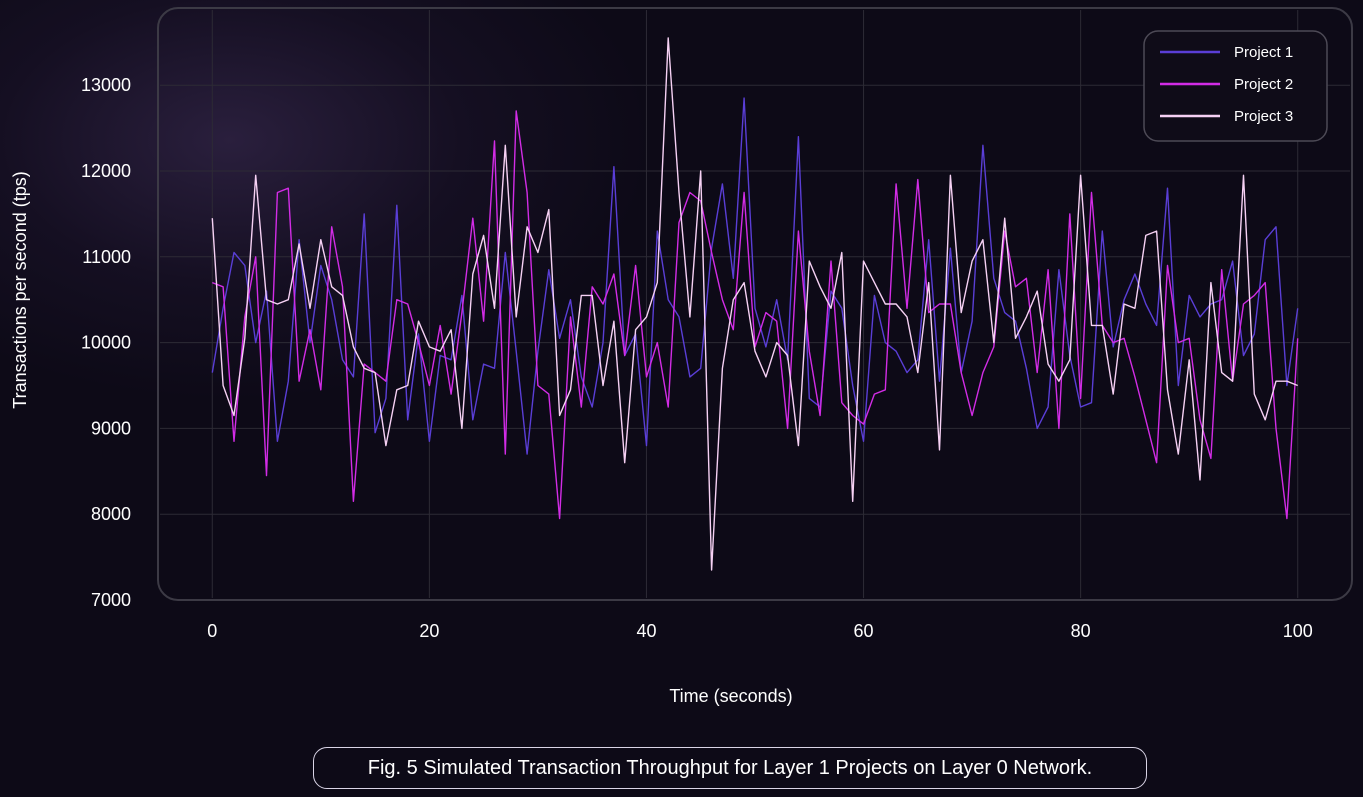 The height and width of the screenshot is (797, 1363). I want to click on y-tick-label: 8000, so click(111, 514).